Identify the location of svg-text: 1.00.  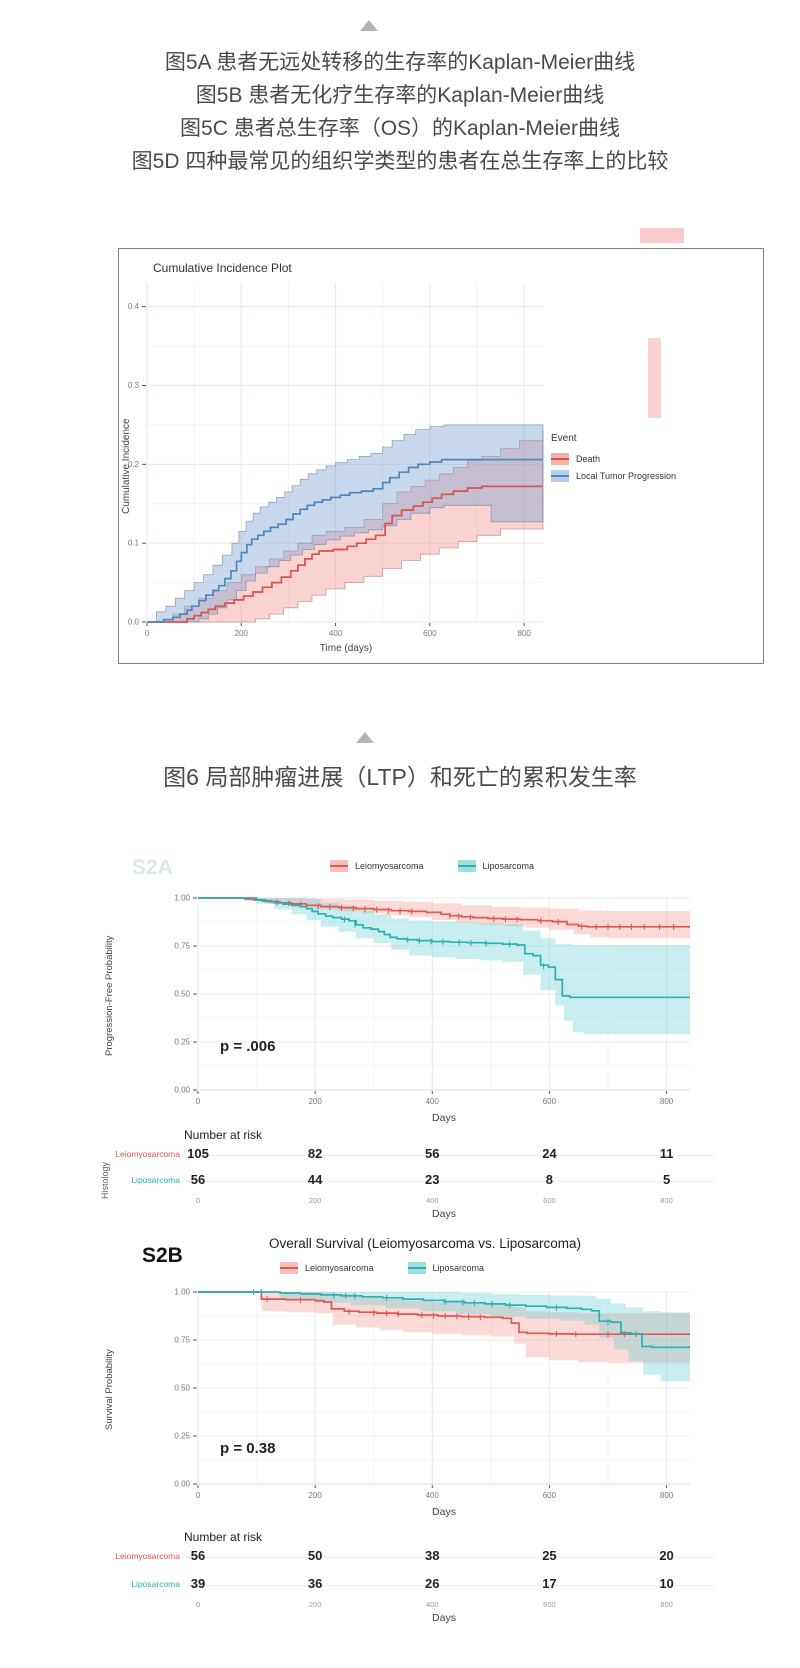
(182, 898).